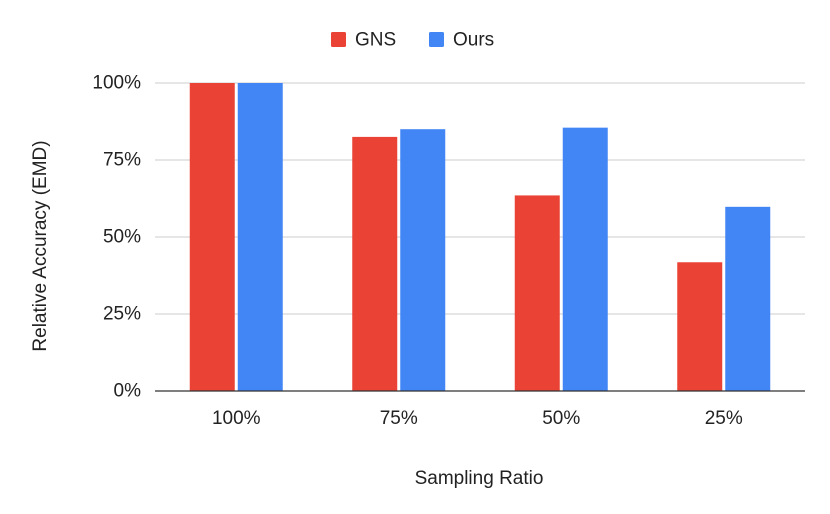 Image resolution: width=830 pixels, height=514 pixels. I want to click on y-tick-75pct: 75%, so click(122, 160).